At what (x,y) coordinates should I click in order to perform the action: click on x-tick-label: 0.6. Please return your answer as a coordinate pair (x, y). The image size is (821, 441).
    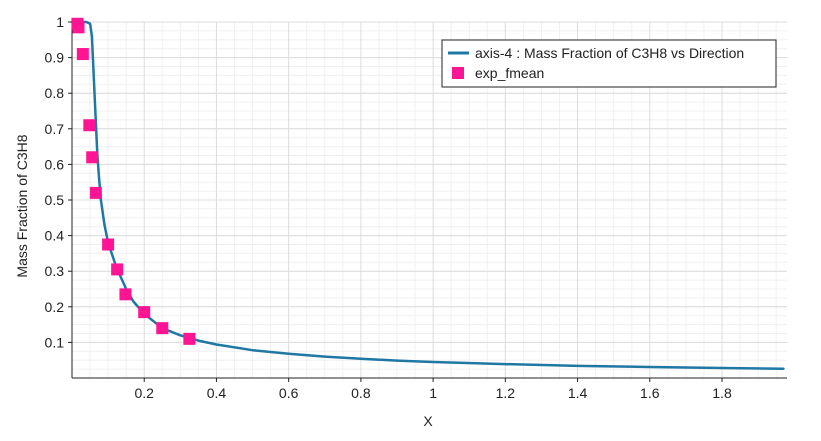
    Looking at the image, I should click on (289, 393).